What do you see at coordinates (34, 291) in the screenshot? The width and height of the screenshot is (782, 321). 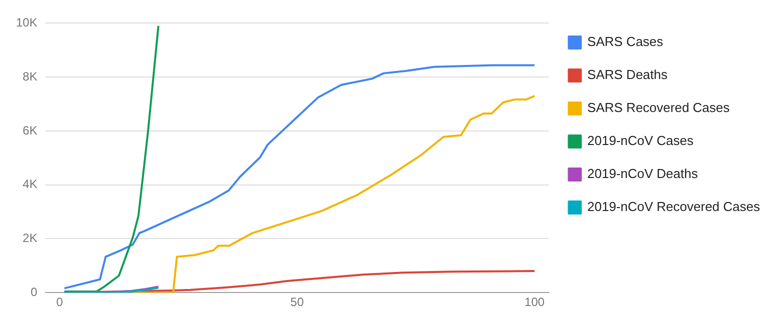 I see `y-tick-label: 0` at bounding box center [34, 291].